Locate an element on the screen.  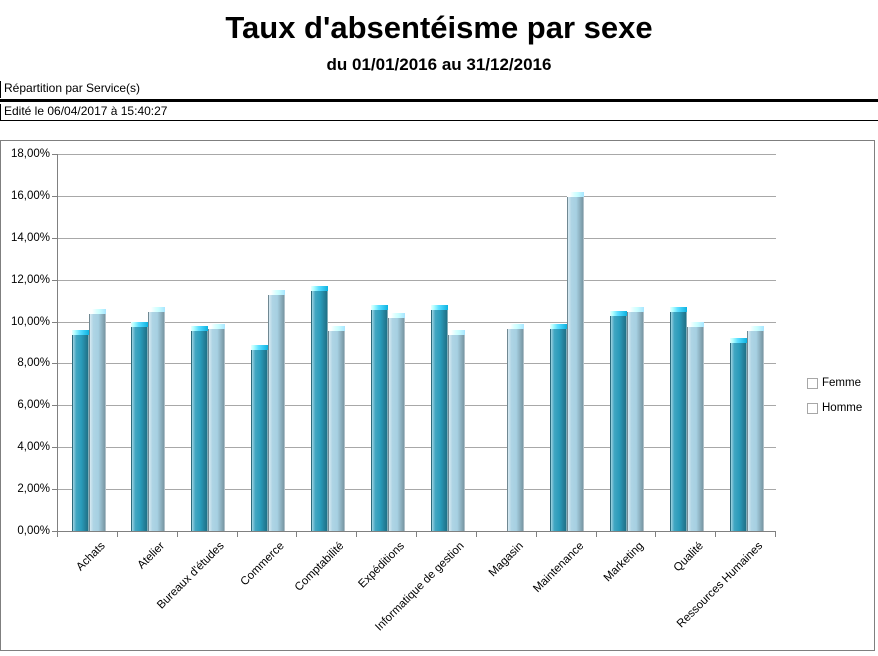
x-category-label-text: Commerce is located at coordinates (262, 564).